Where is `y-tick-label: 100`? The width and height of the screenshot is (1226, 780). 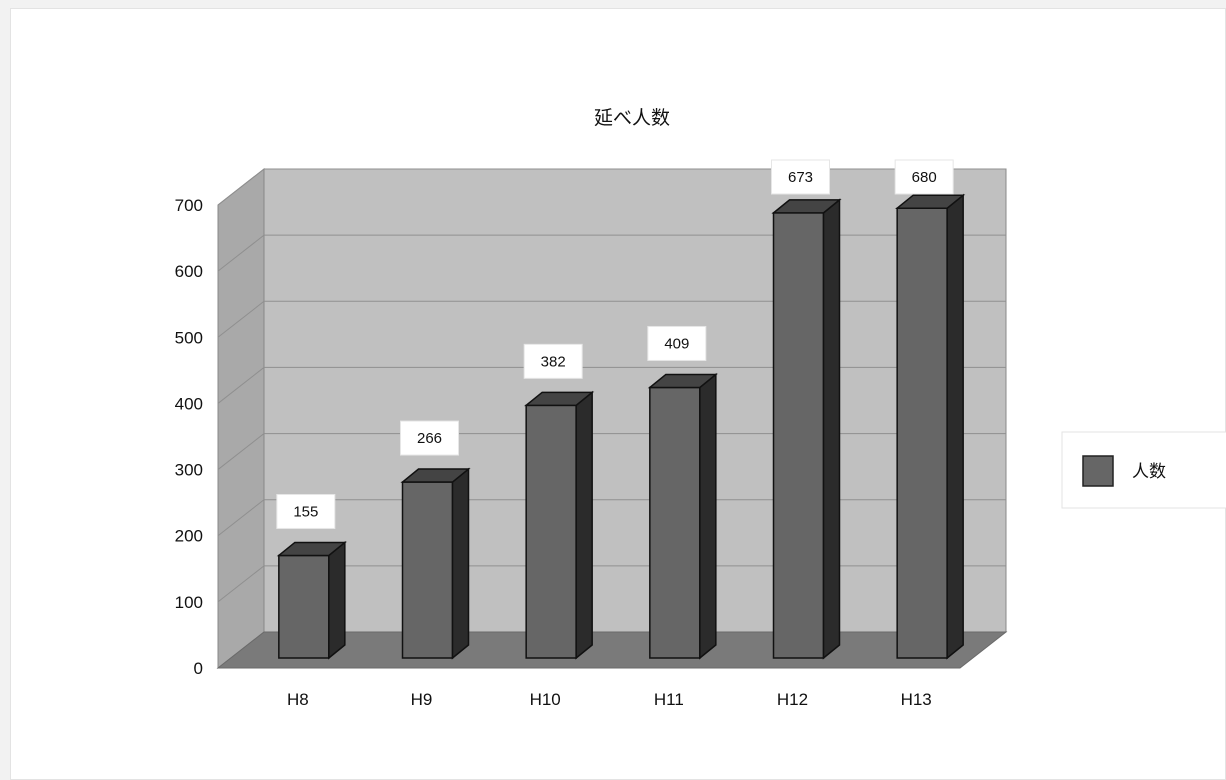 y-tick-label: 100 is located at coordinates (189, 602).